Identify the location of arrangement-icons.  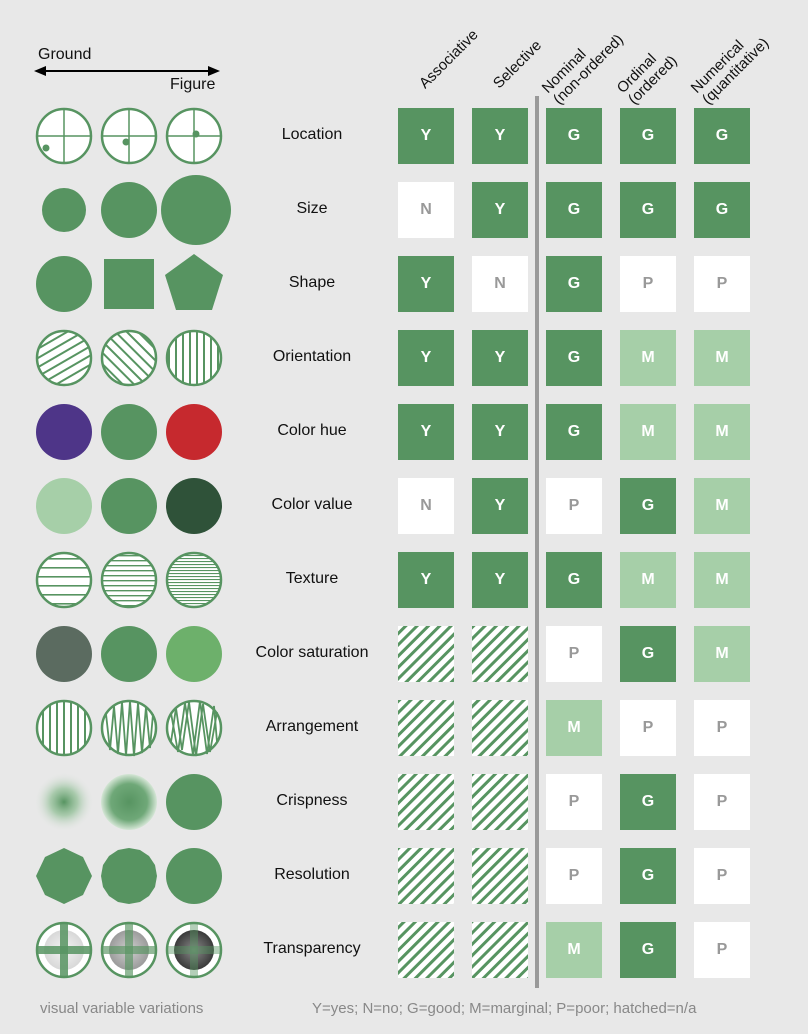
(129, 728).